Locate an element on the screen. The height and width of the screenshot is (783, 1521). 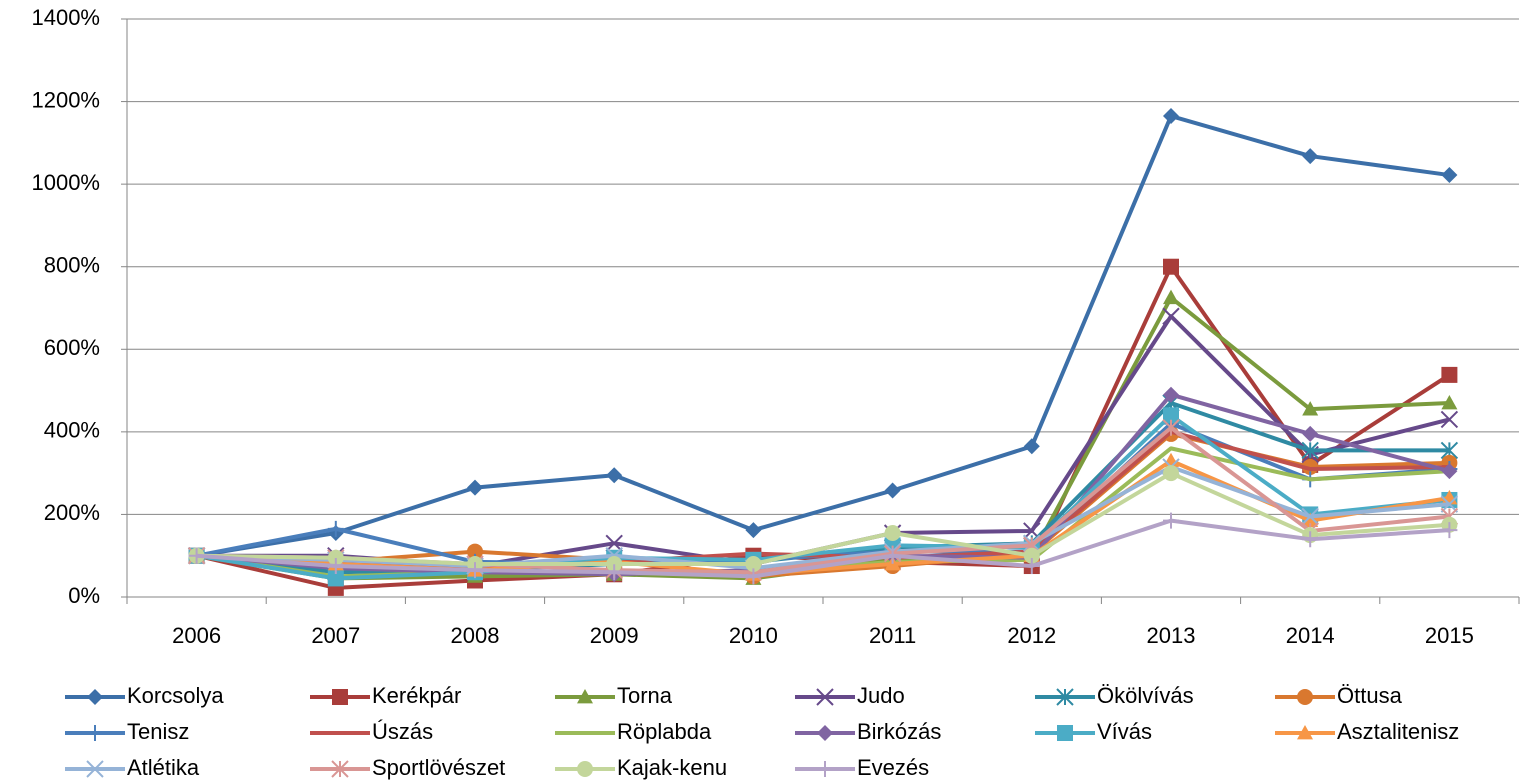
y-tick-label: 1000% is located at coordinates (65, 182).